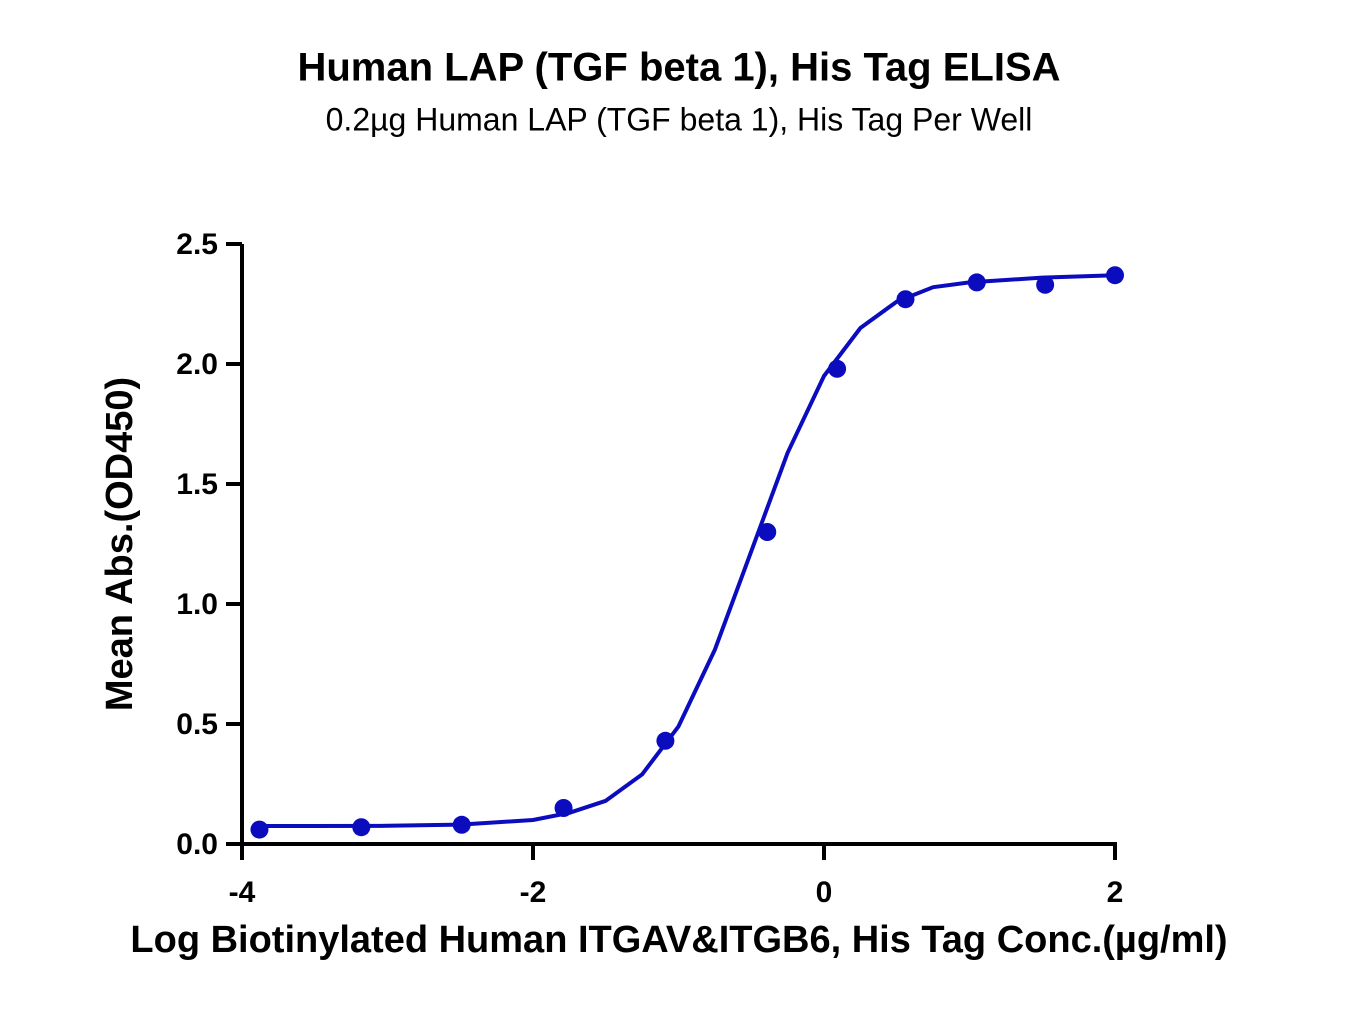 The height and width of the screenshot is (1011, 1359). What do you see at coordinates (678, 68) in the screenshot?
I see `chart-title: Human LAP (TGF beta 1), His Tag ELISA` at bounding box center [678, 68].